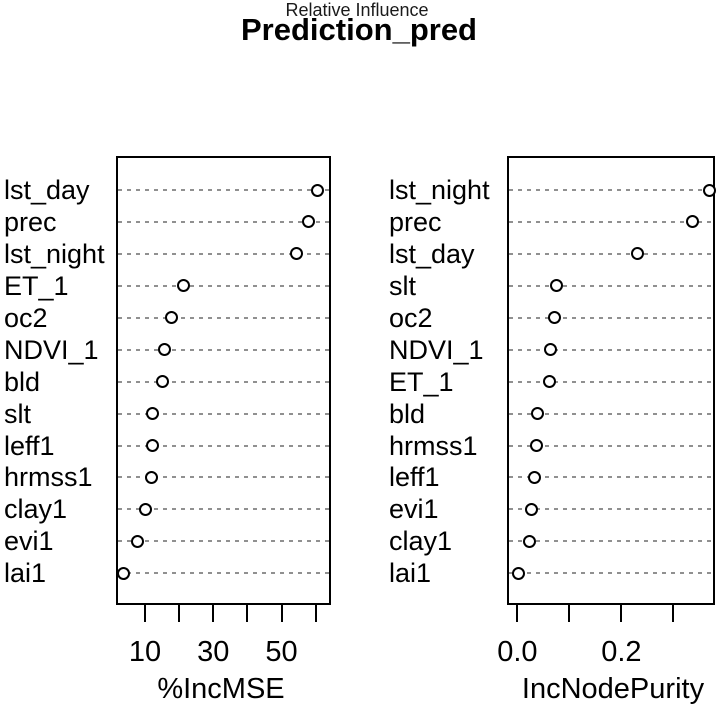 This screenshot has height=709, width=720. Describe the element at coordinates (281, 652) in the screenshot. I see `axis-tick-label: 50` at that location.